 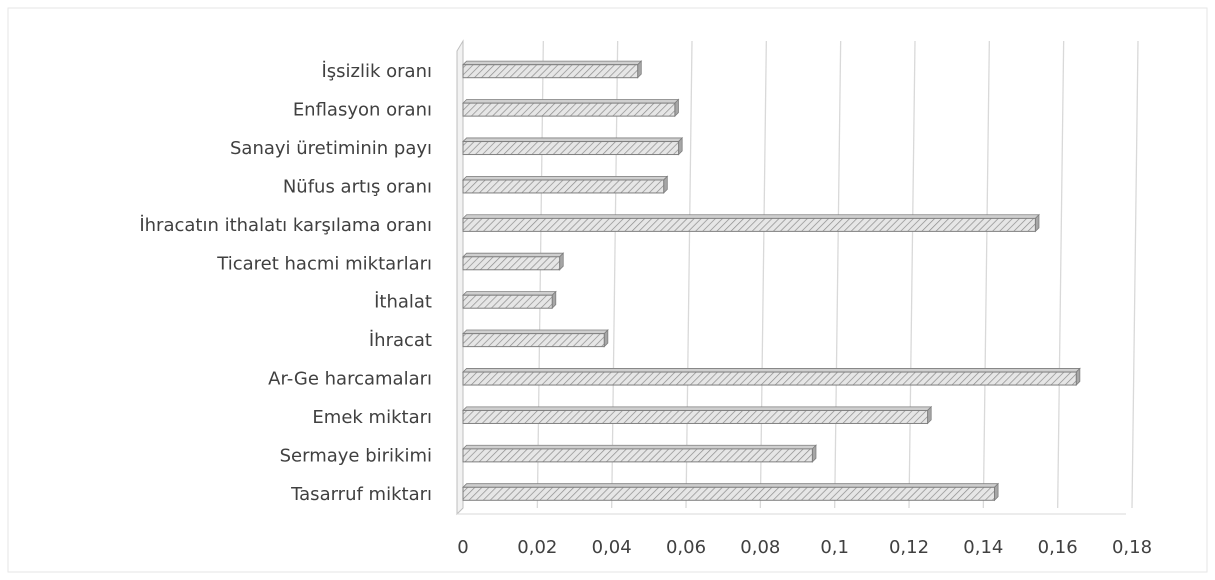 What do you see at coordinates (834, 547) in the screenshot?
I see `x-tick-label: 0,1` at bounding box center [834, 547].